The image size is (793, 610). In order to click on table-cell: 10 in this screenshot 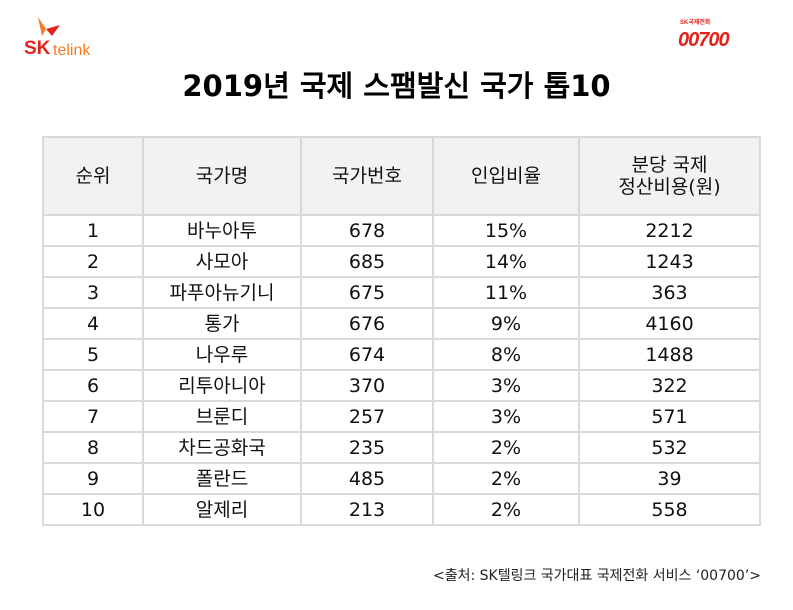, I will do `click(93, 509)`.